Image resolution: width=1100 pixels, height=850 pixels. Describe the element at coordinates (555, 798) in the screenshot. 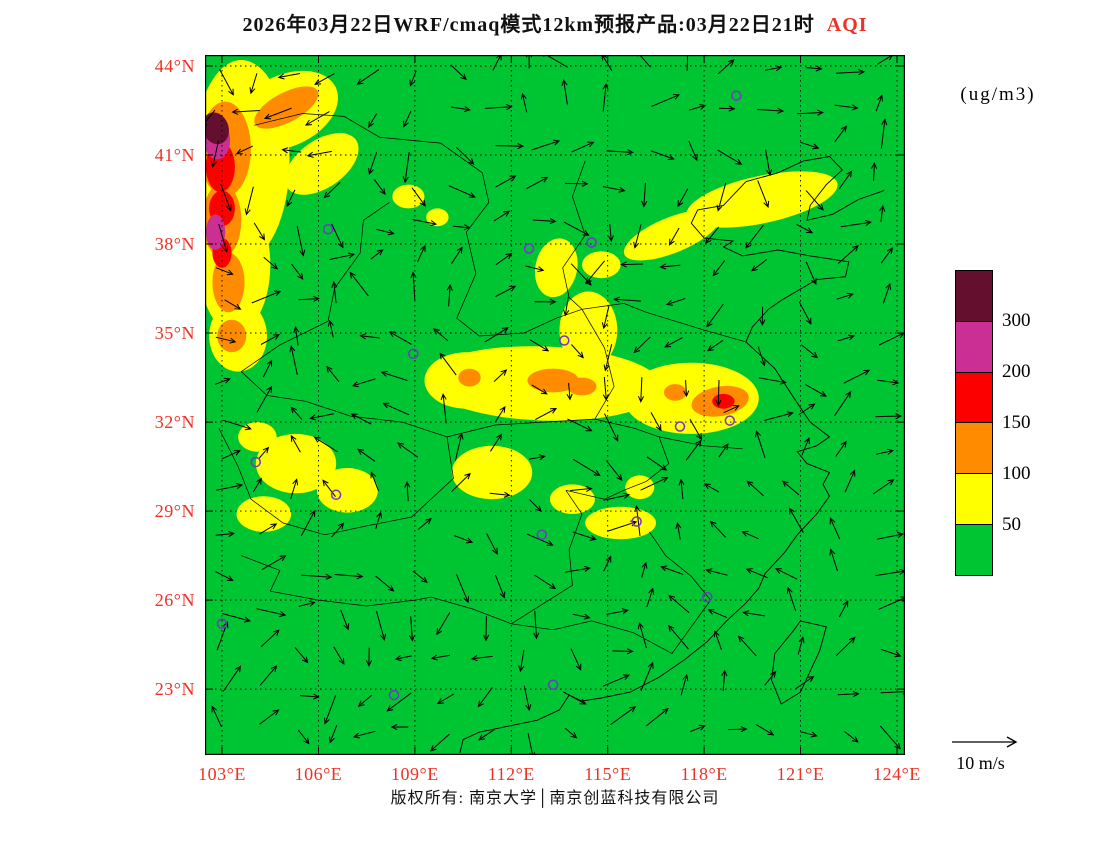

I see `copyright: 版权所有: 南京大学│南京创蓝科技有限公司` at that location.